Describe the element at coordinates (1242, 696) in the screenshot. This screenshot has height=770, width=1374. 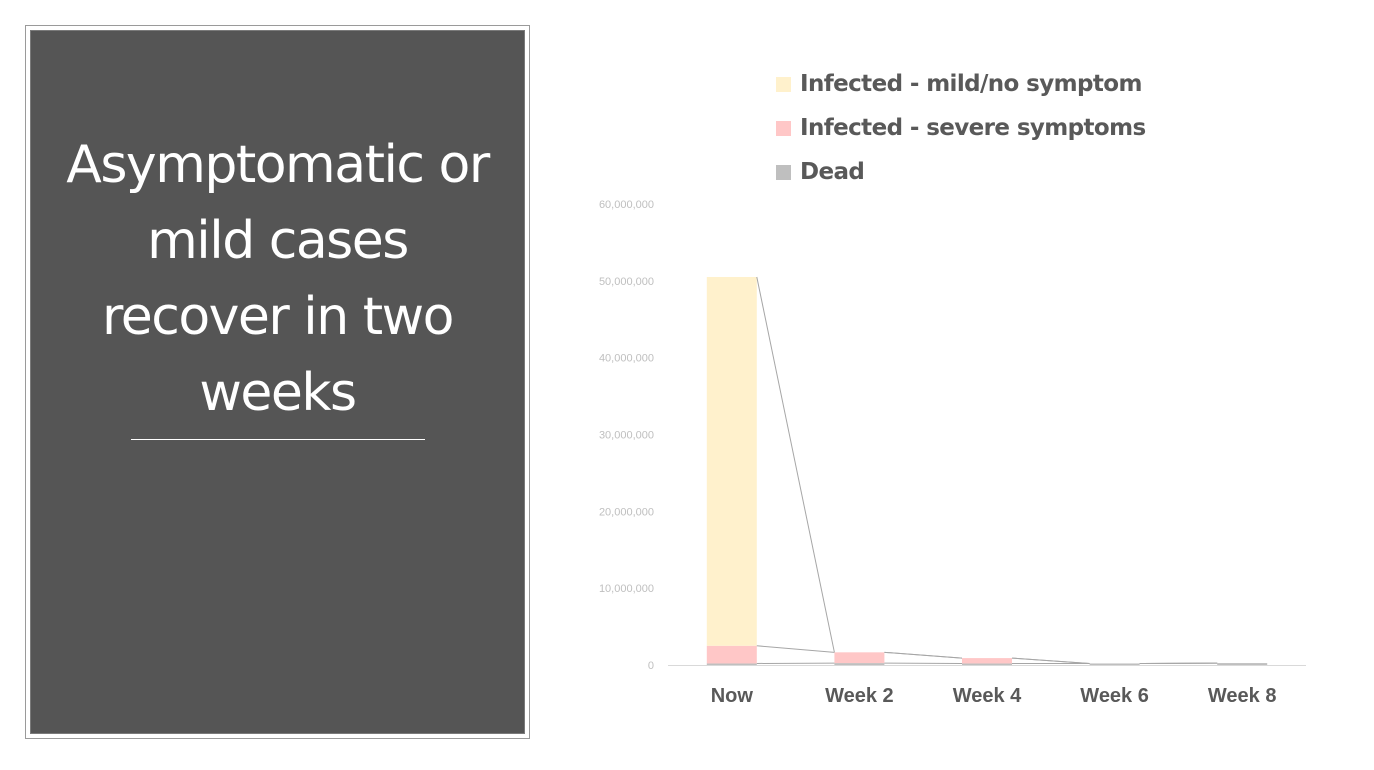
I see `x-tick-label: Week 8` at that location.